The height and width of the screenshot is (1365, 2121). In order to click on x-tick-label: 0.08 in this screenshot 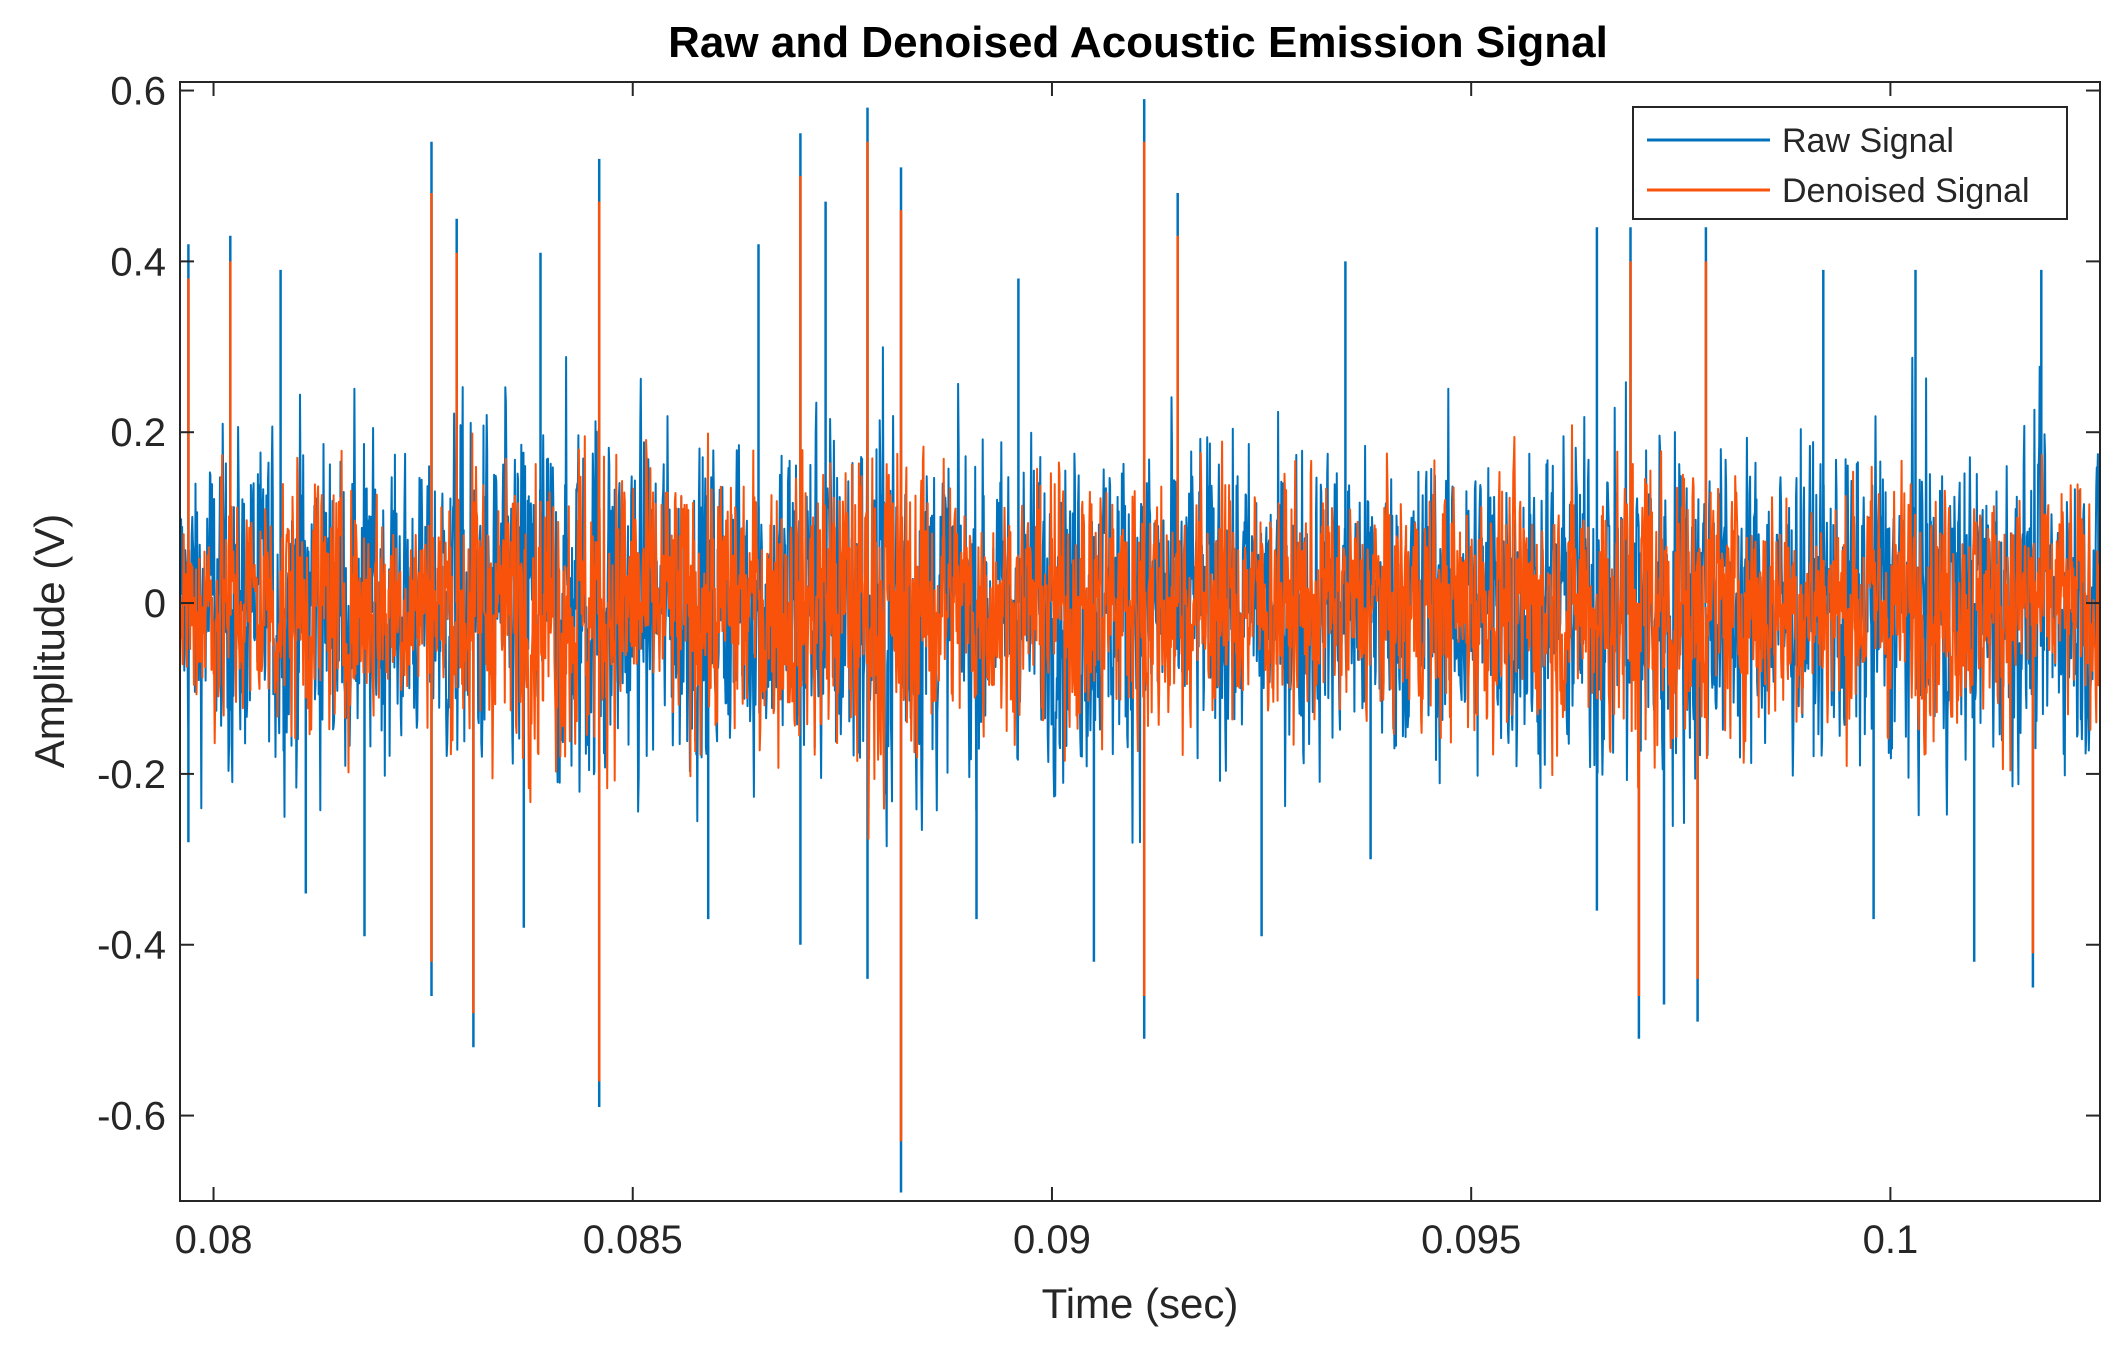, I will do `click(214, 1240)`.